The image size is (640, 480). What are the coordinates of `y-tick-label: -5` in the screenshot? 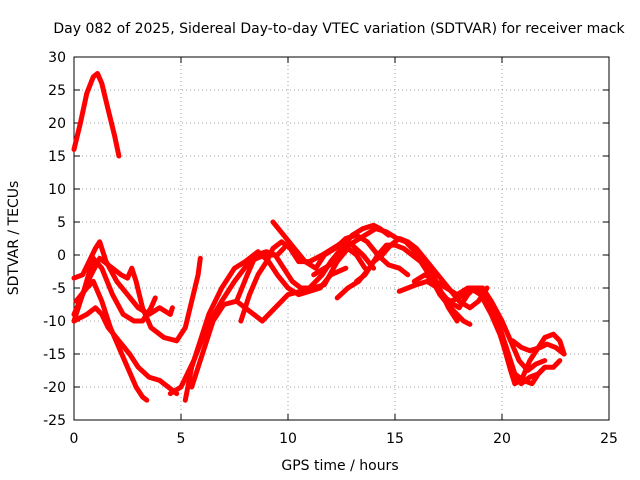 It's located at (59, 289).